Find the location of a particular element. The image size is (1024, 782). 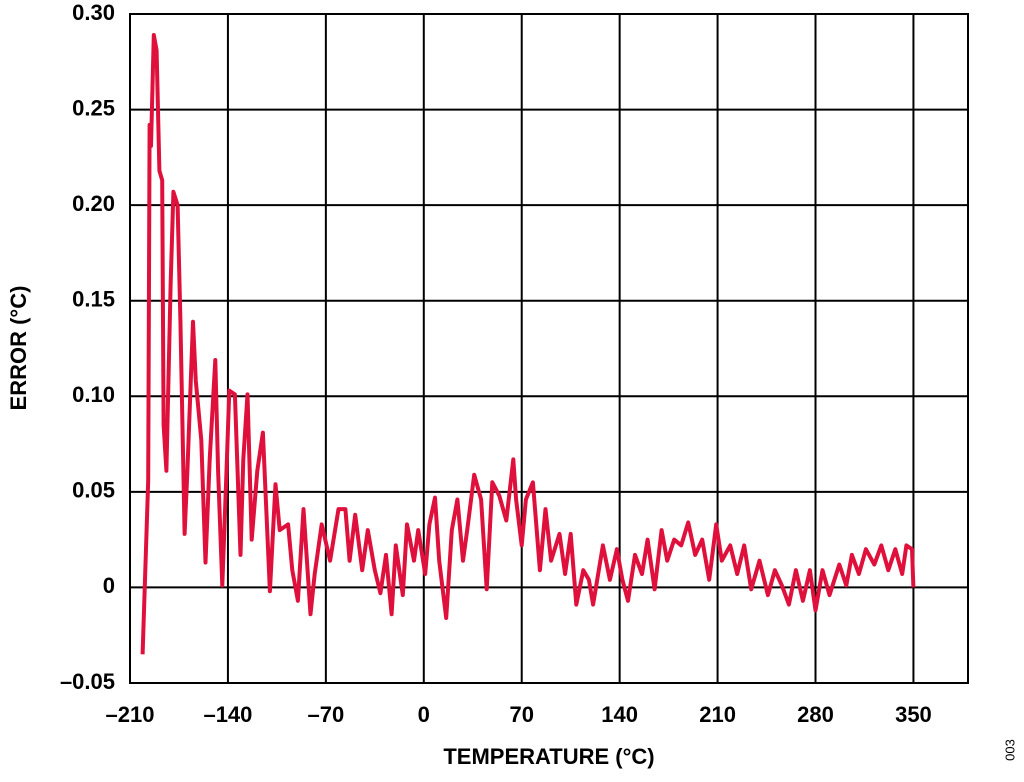

y-axis-title: ERROR (°C) is located at coordinates (18, 348).